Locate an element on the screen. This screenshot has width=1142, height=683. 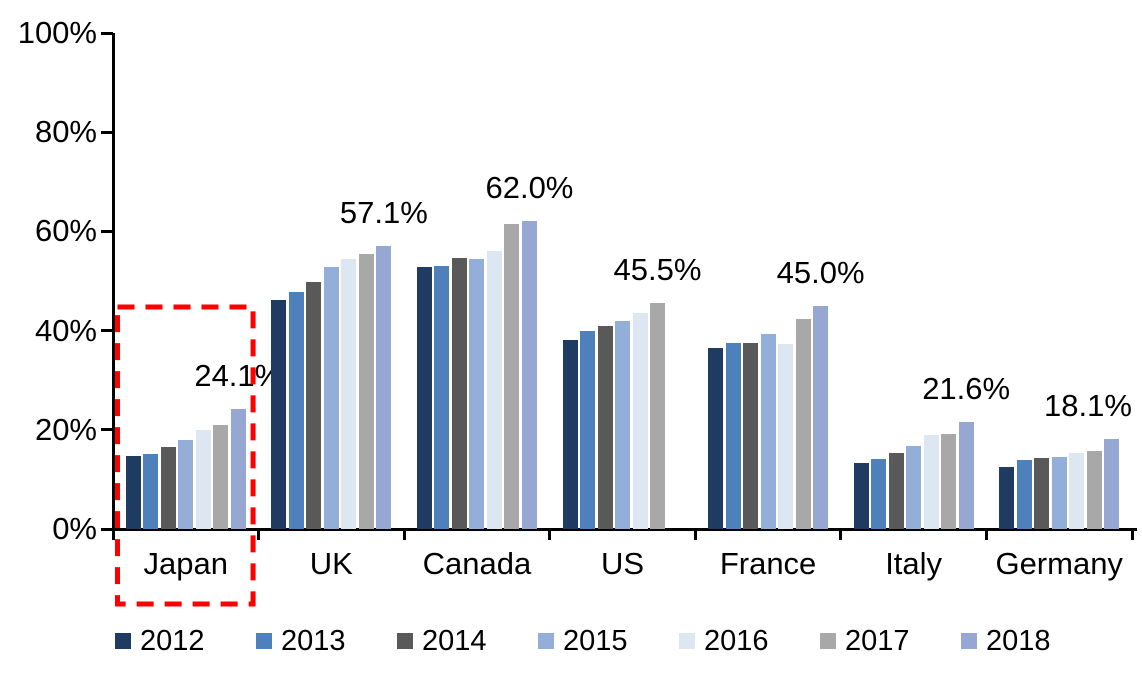
bar-uk-2015 is located at coordinates (331, 397).